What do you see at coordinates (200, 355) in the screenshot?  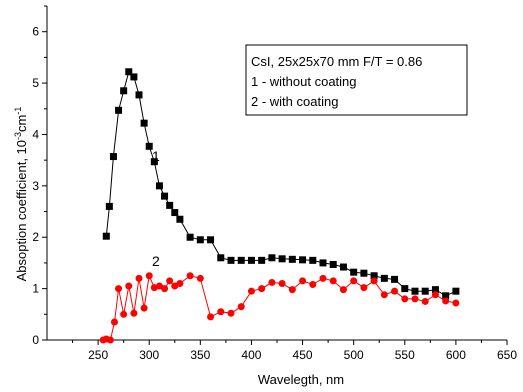 I see `x-tick-label: 350` at bounding box center [200, 355].